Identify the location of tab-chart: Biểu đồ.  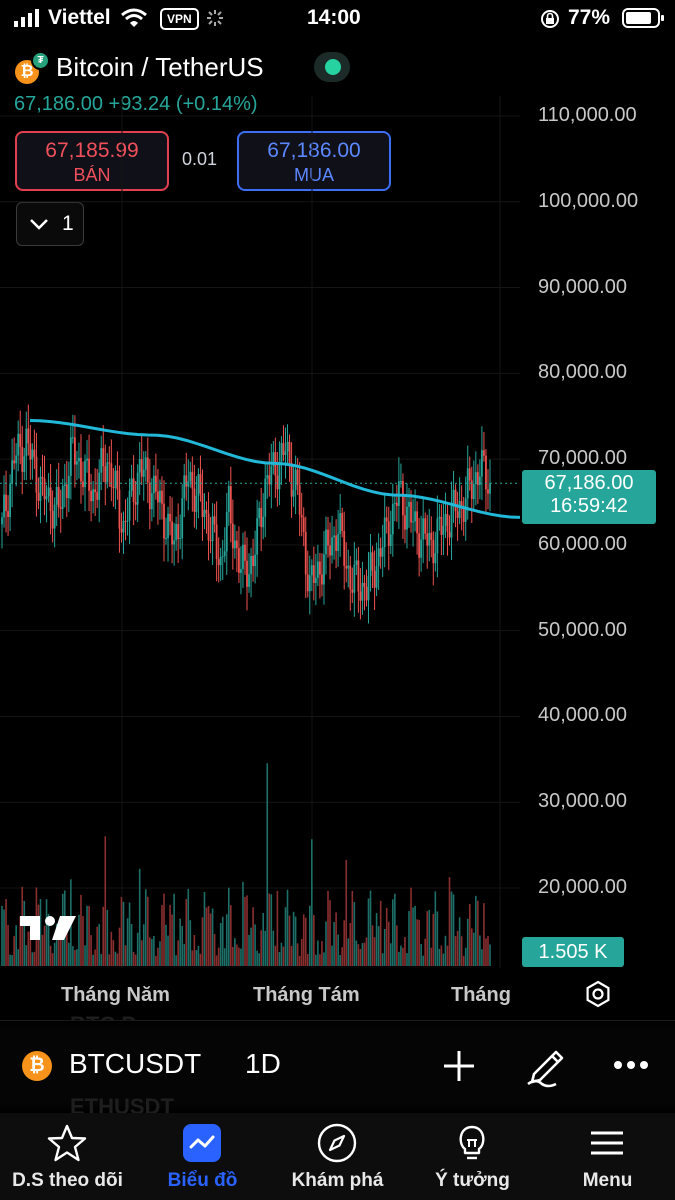
(202, 1156).